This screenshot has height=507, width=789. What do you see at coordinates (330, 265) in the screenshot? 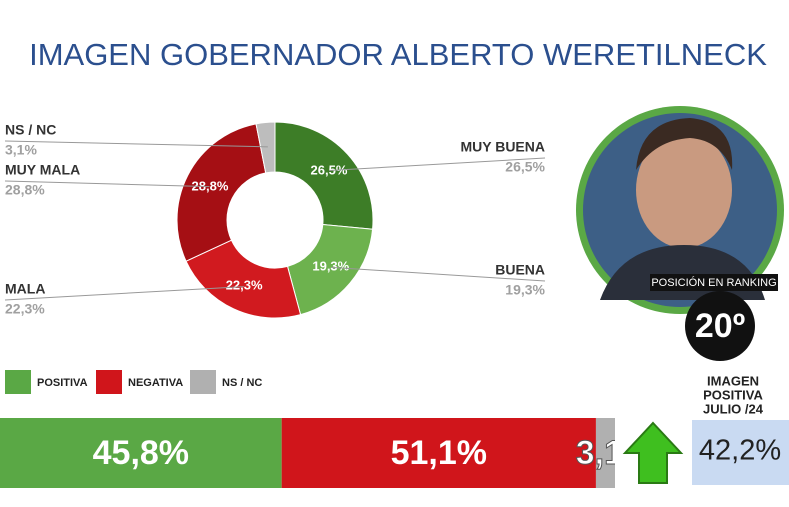
I see `slice-label: 19,3%` at bounding box center [330, 265].